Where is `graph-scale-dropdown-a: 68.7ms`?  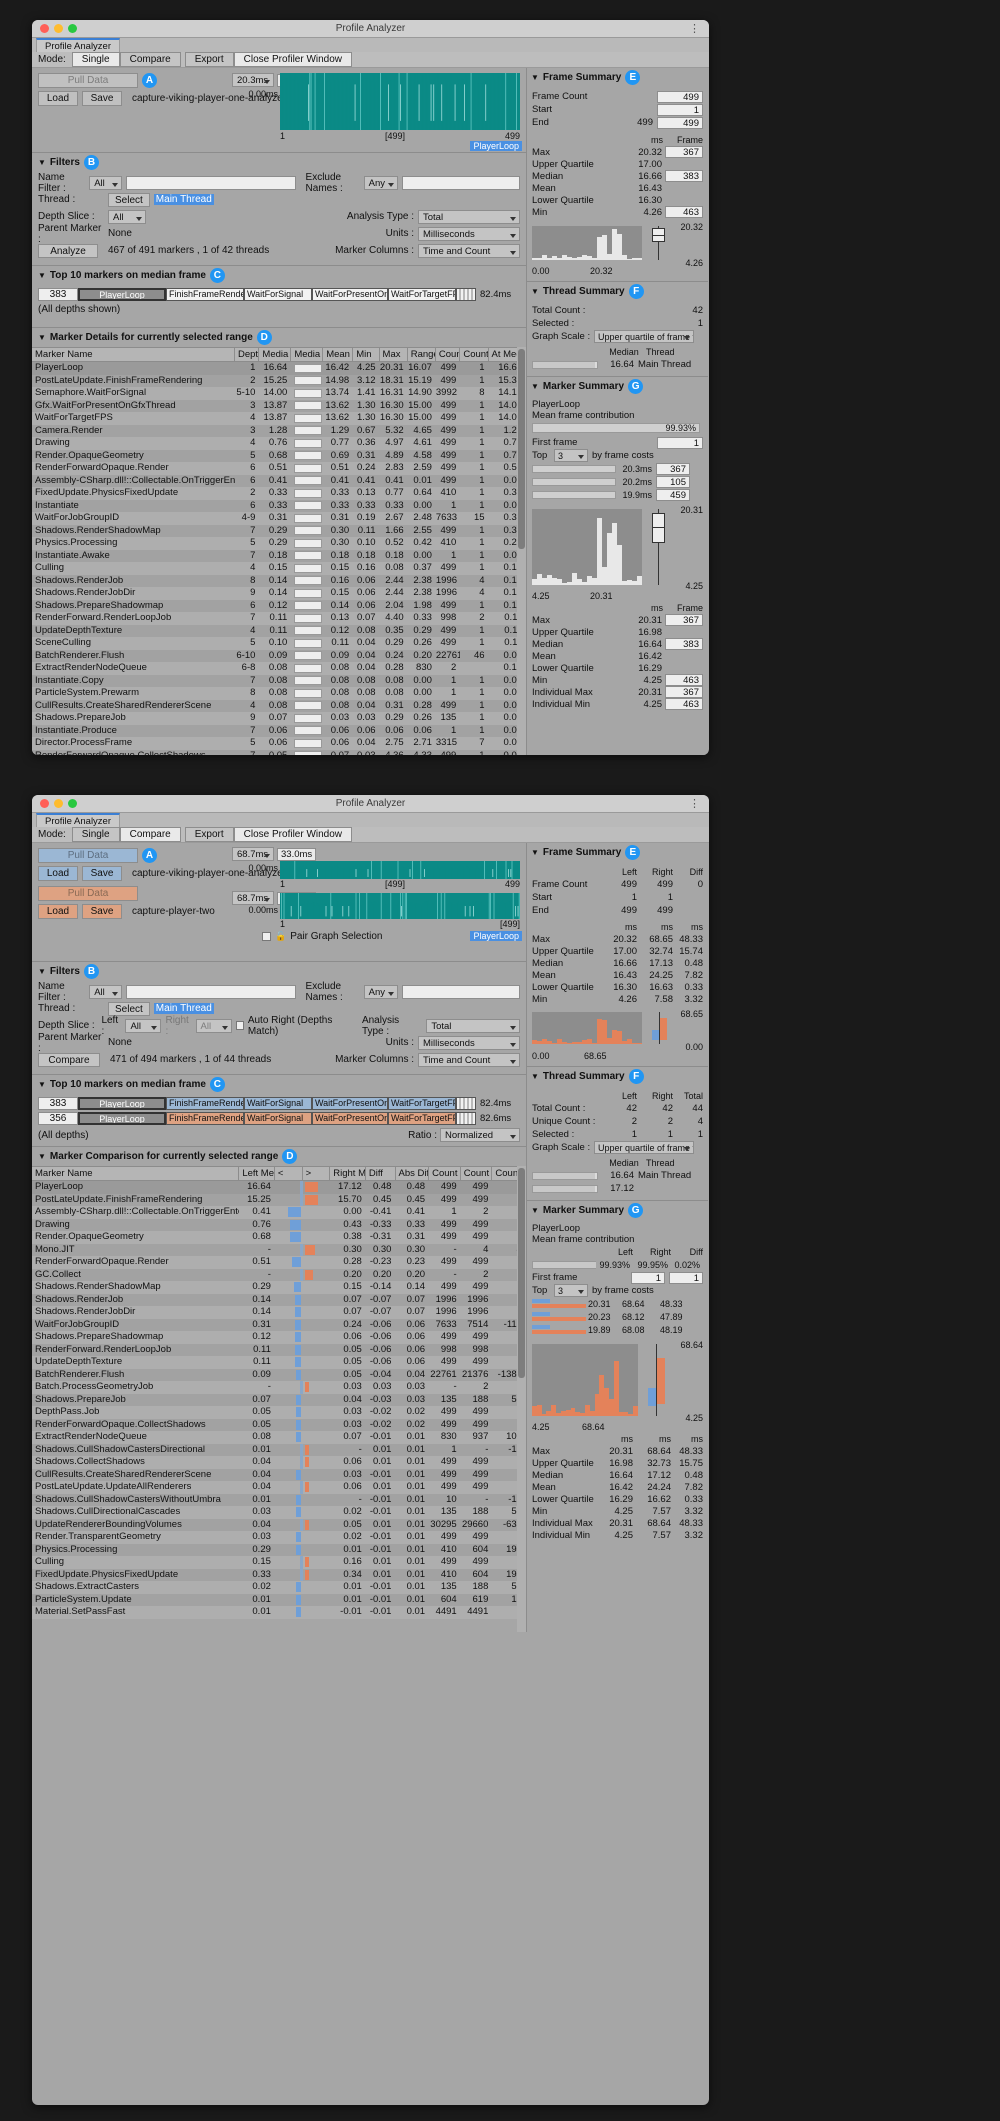 graph-scale-dropdown-a: 68.7ms is located at coordinates (253, 854).